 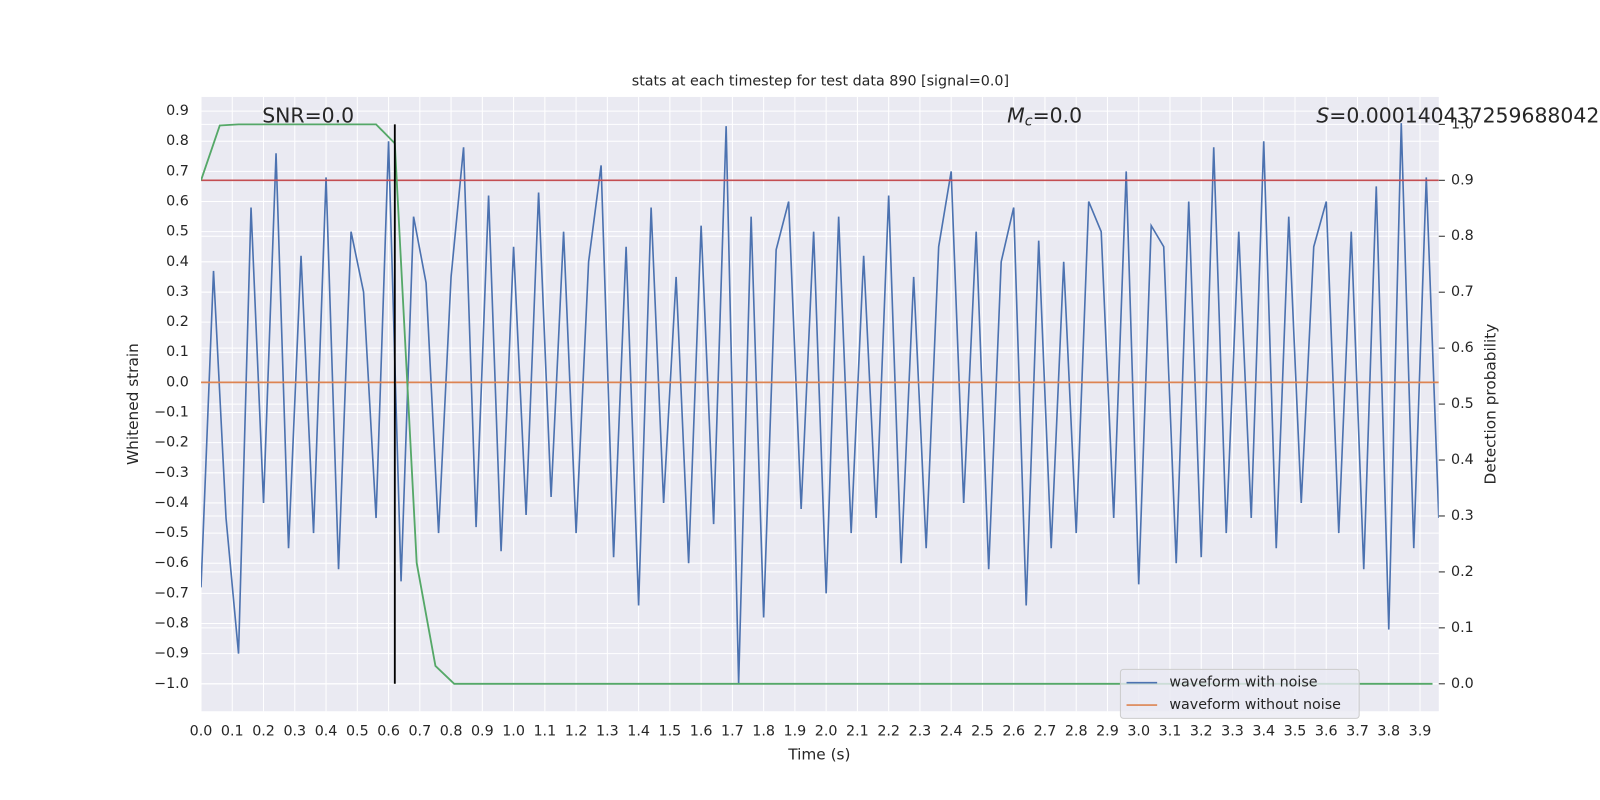 What do you see at coordinates (1462, 180) in the screenshot?
I see `y2-tick-label: 0.9` at bounding box center [1462, 180].